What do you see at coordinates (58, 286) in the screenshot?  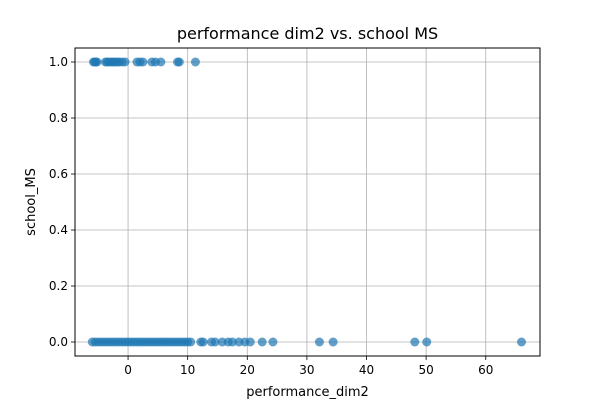 I see `y-tick-label: 0.2` at bounding box center [58, 286].